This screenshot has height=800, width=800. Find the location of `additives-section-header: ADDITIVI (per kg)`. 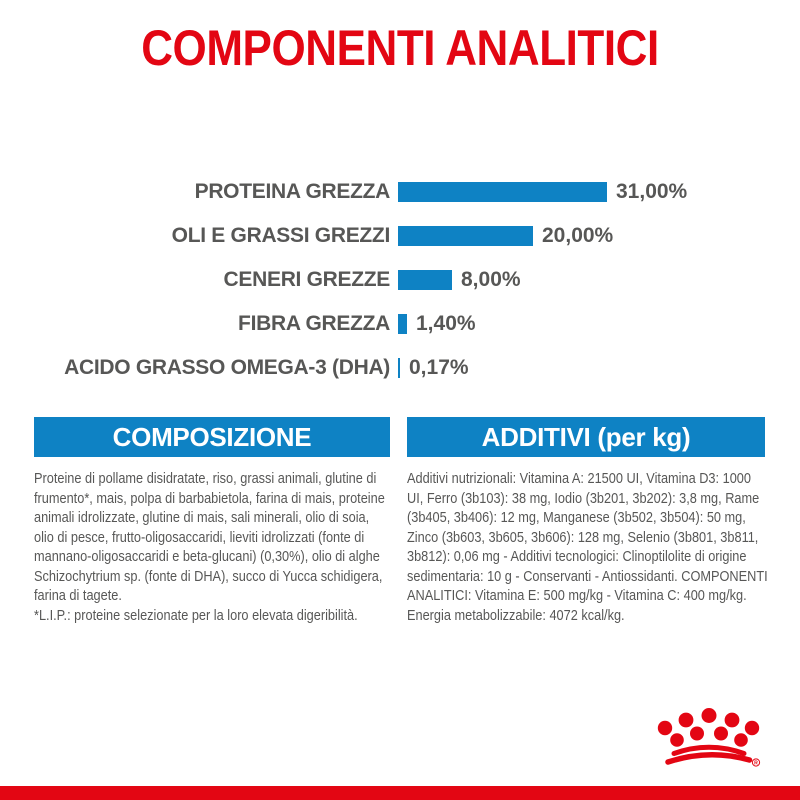

additives-section-header: ADDITIVI (per kg) is located at coordinates (586, 437).